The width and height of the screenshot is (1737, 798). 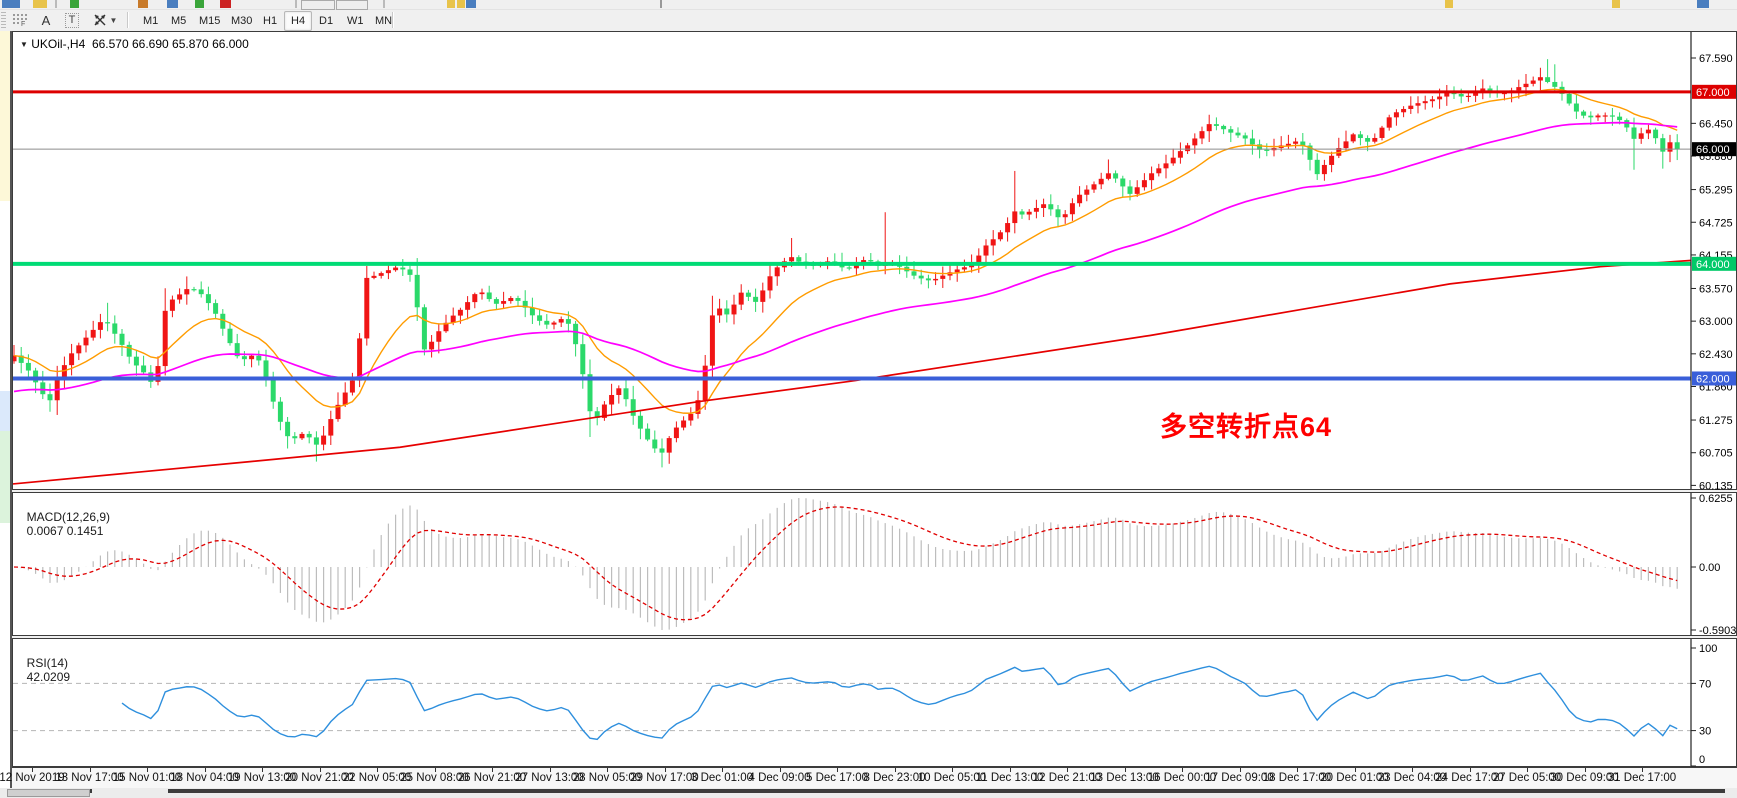 I want to click on time-axis-label: 5 Dec 17:00, so click(x=837, y=778).